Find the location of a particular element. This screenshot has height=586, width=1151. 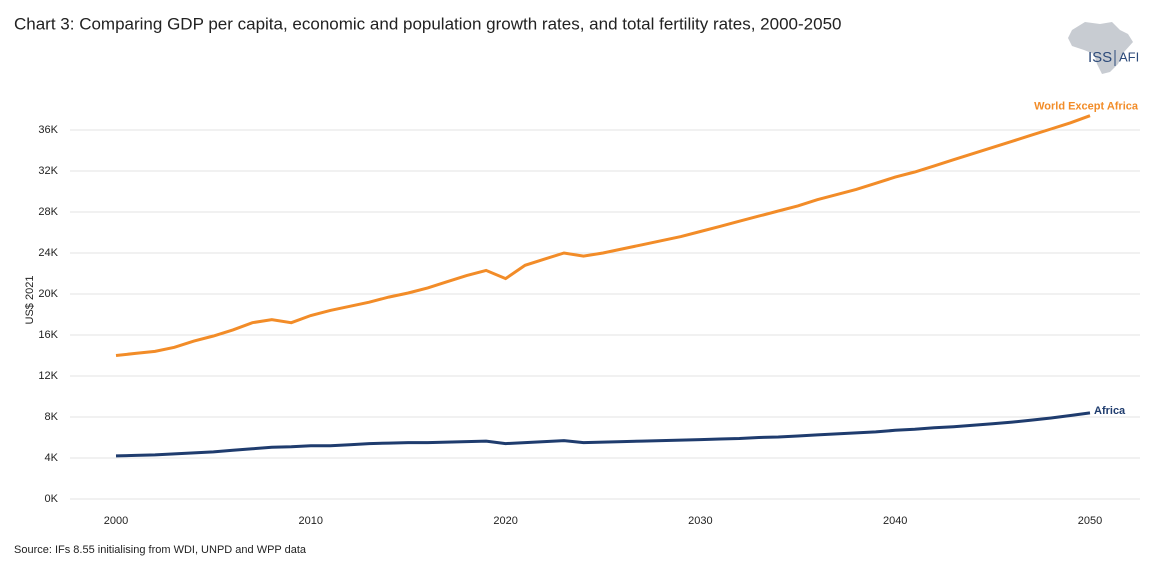

y-tick-label: 0K is located at coordinates (52, 499).